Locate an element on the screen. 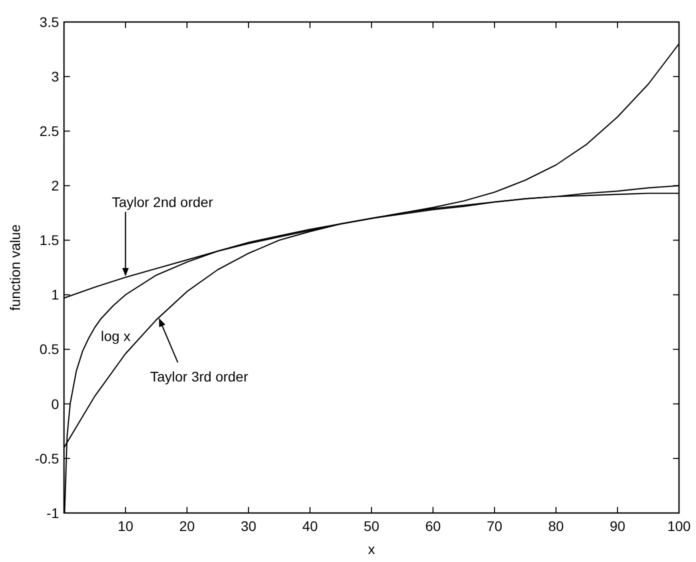  y-tick-label: 2 is located at coordinates (55, 186).